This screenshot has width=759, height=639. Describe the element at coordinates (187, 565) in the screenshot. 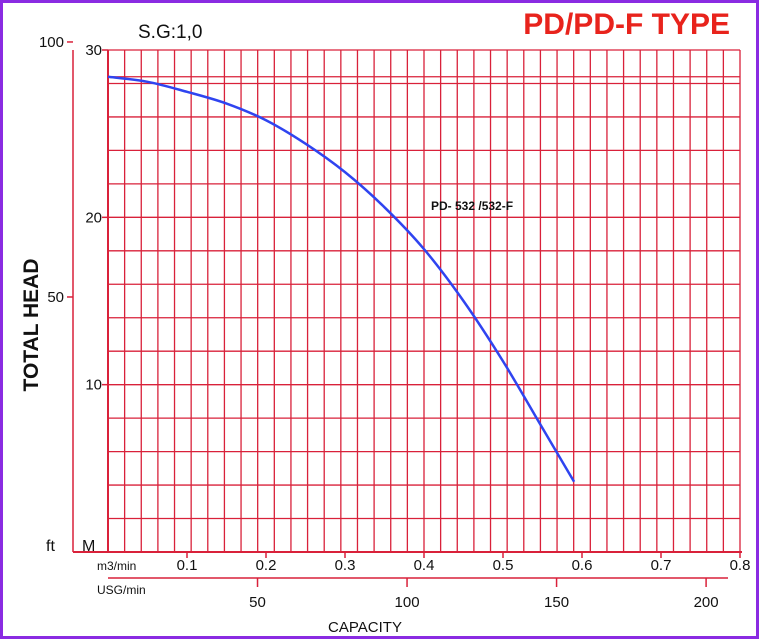

I see `x-tick-m3-label: 0.1` at that location.